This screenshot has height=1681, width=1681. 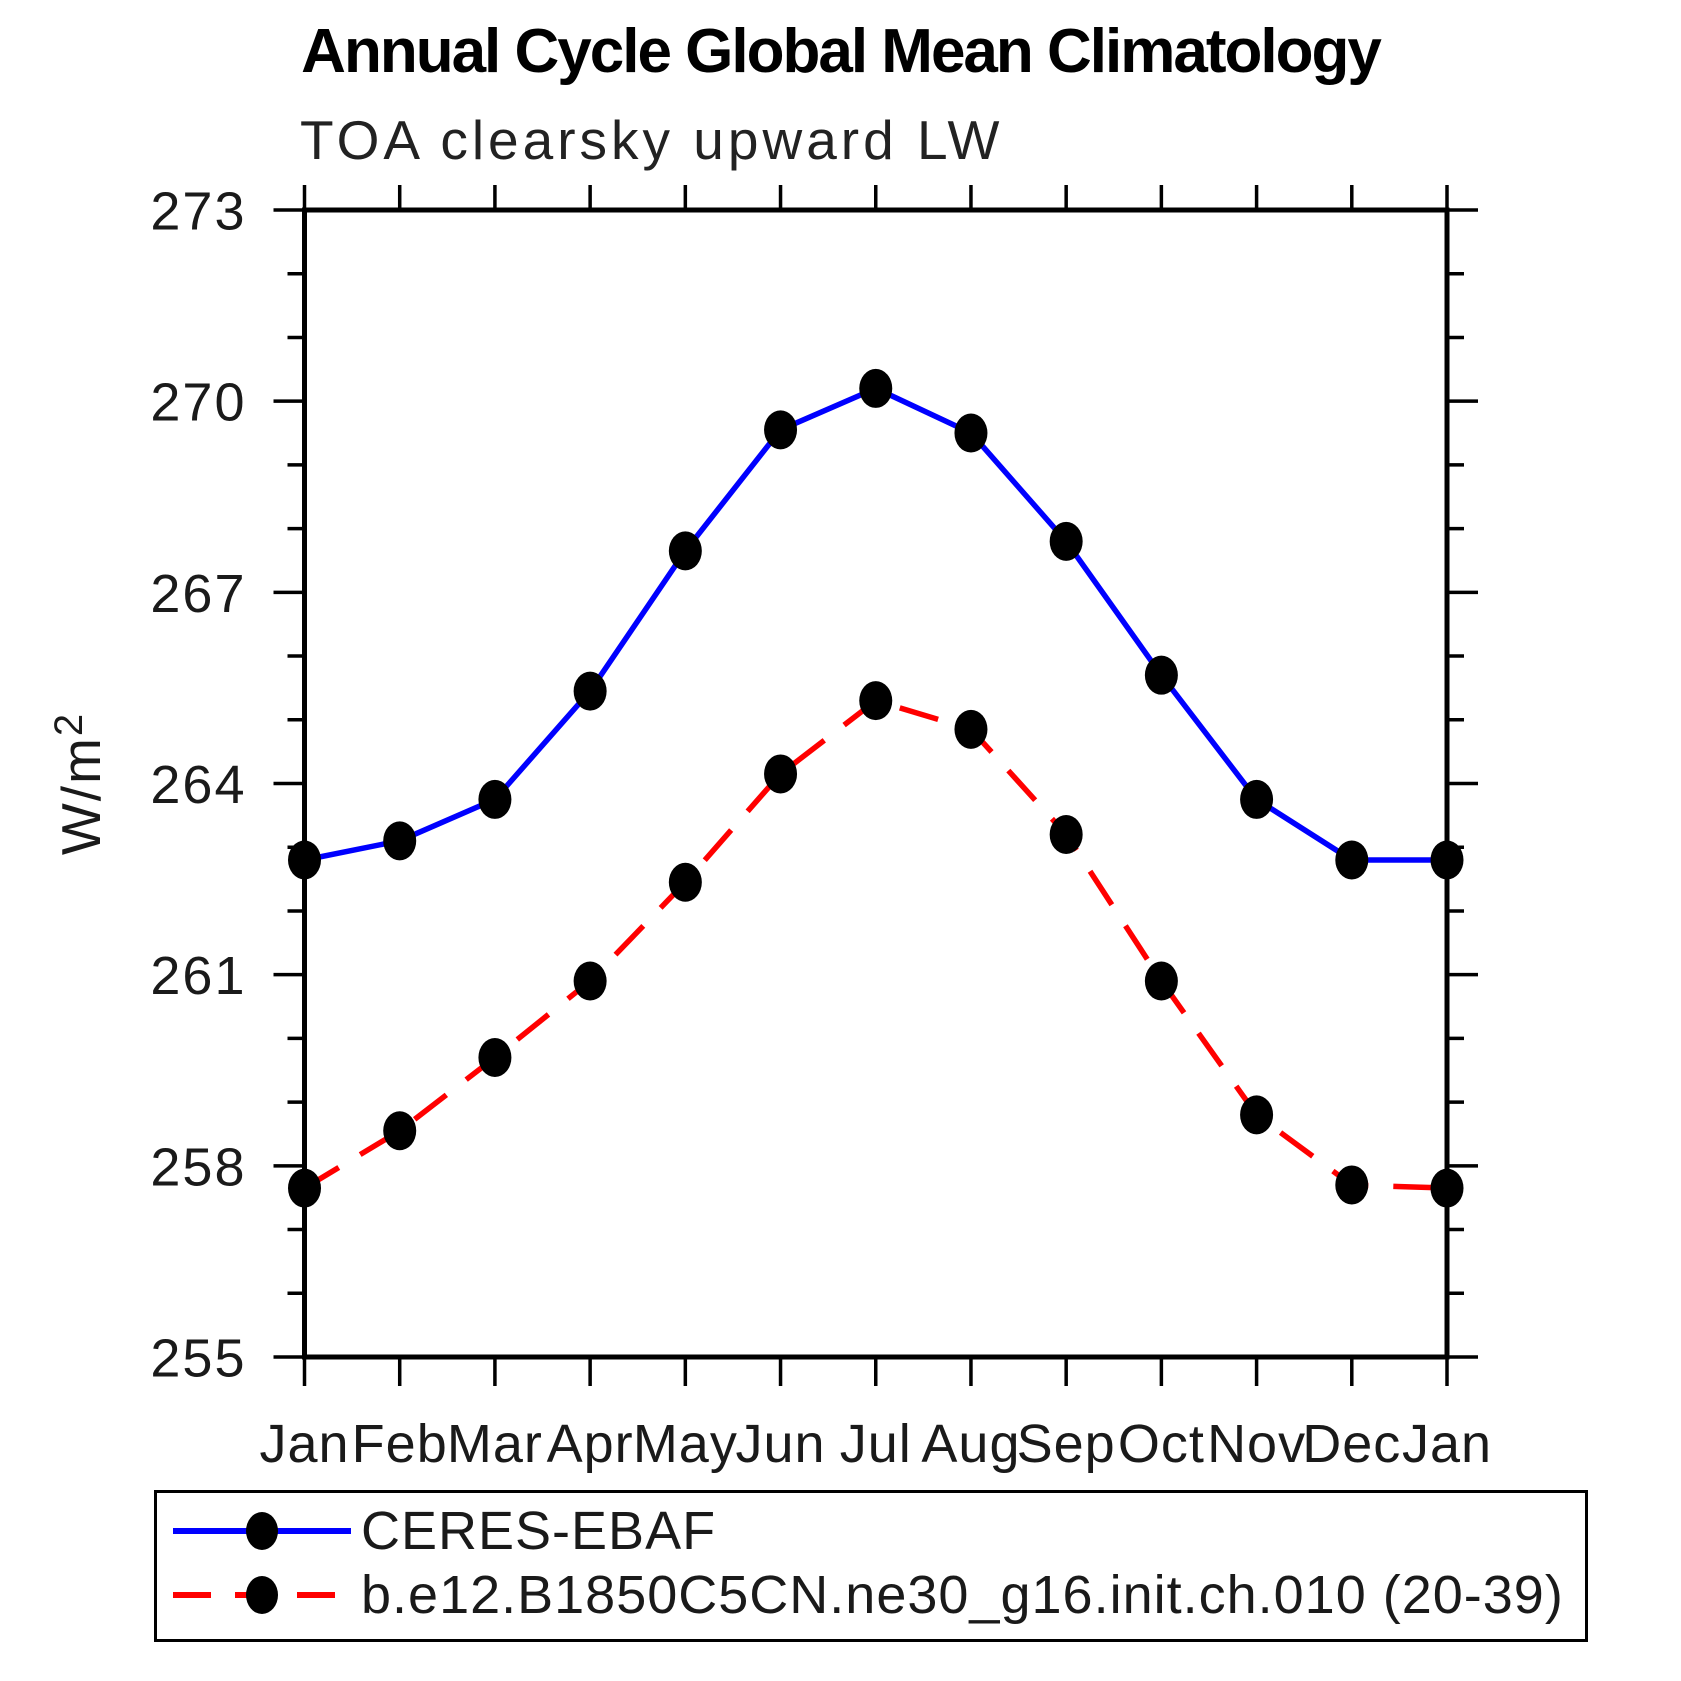 What do you see at coordinates (79, 783) in the screenshot?
I see `y-axis-label: W/m2` at bounding box center [79, 783].